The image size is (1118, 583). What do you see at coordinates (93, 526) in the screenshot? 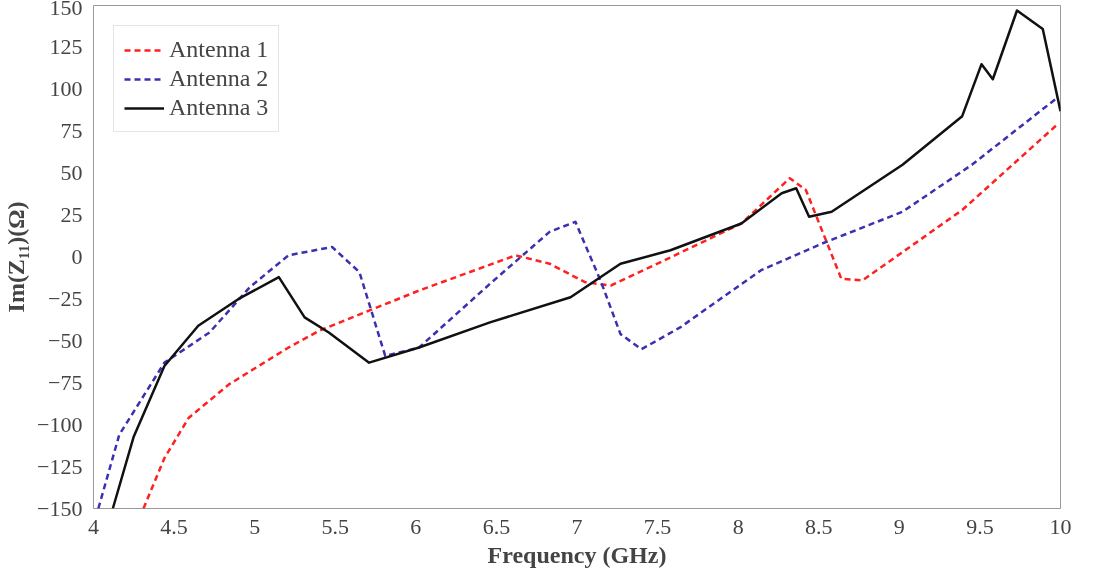
I see `x-tick-label: 4` at bounding box center [93, 526].